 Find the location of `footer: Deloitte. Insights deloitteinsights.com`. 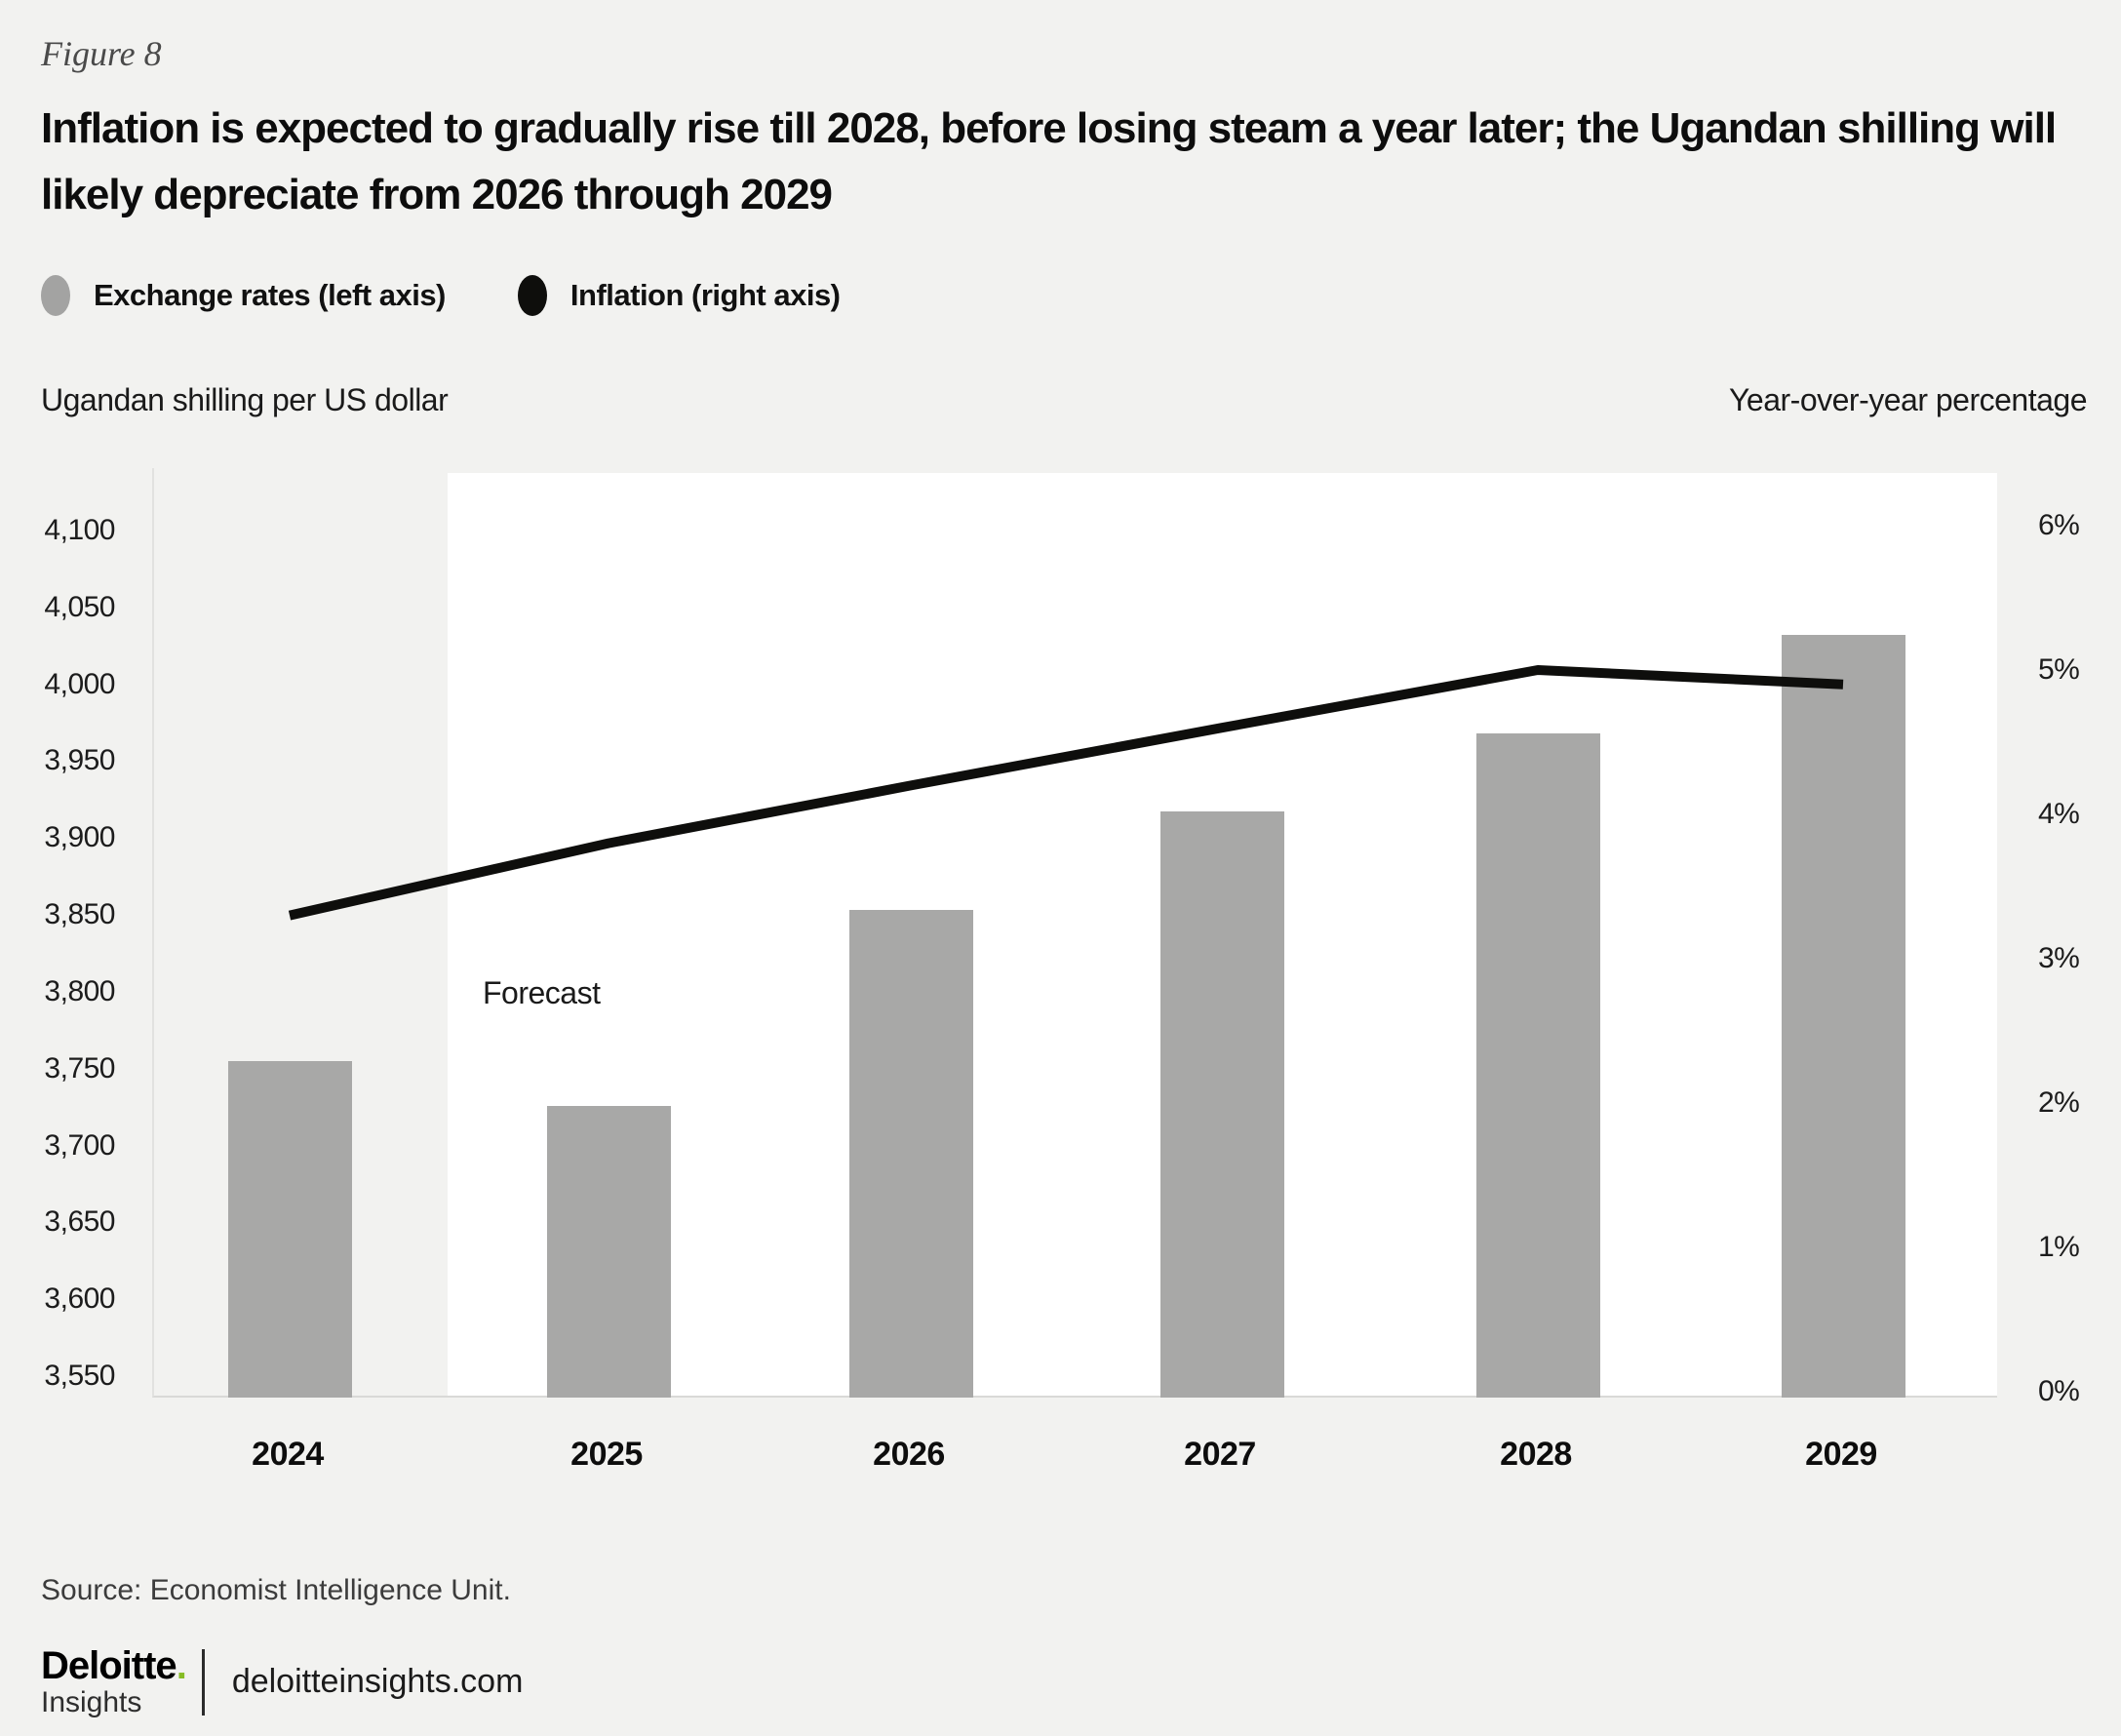

footer: Deloitte. Insights deloitteinsights.com is located at coordinates (282, 1681).